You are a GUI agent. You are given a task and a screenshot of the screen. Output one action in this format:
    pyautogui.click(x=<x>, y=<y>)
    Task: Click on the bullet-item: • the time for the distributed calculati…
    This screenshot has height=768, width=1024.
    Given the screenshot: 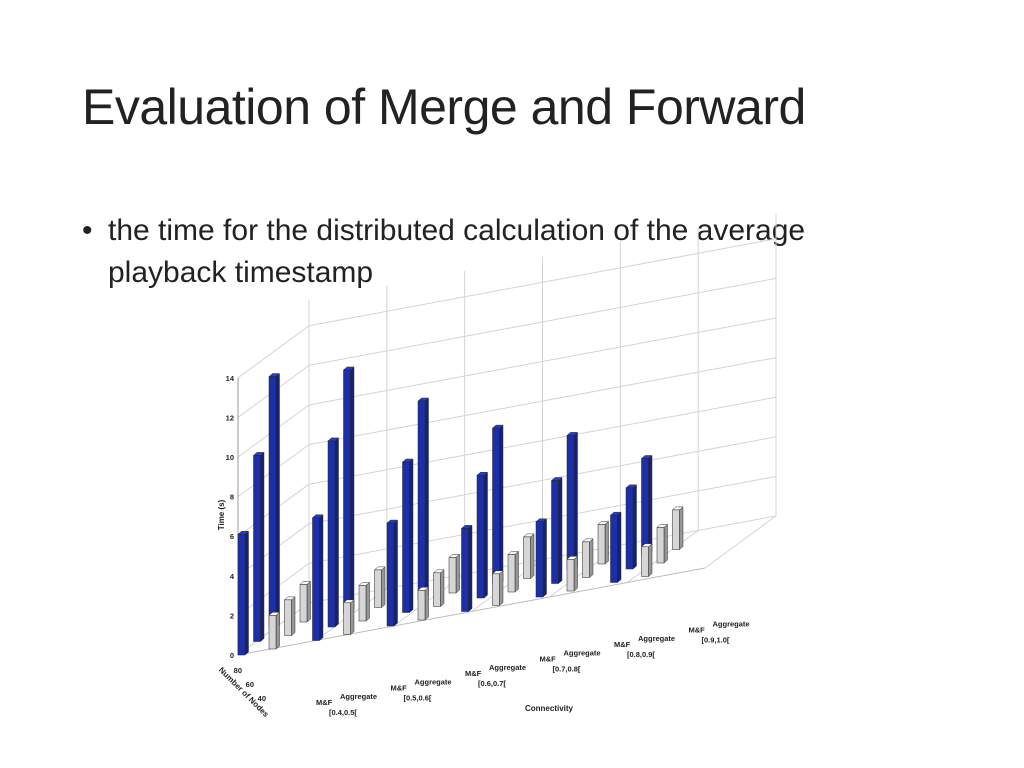 What is the action you would take?
    pyautogui.click(x=485, y=252)
    